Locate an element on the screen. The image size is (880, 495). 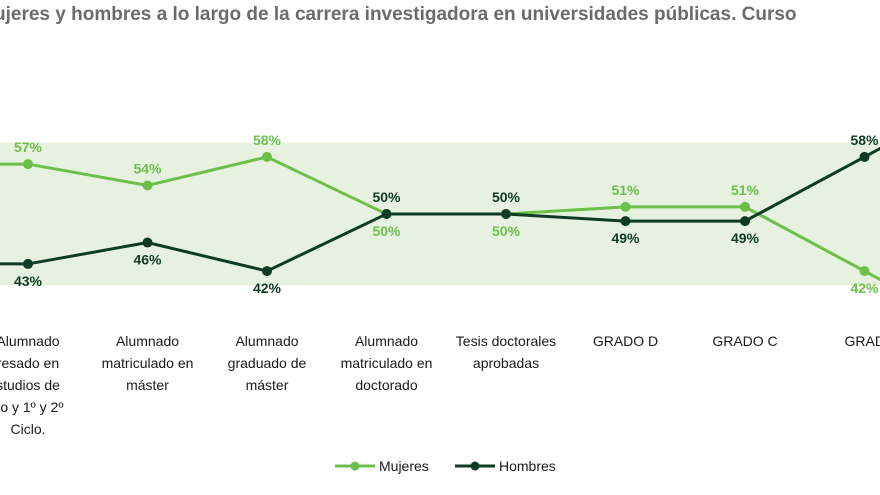
data-label-hombres: 58% is located at coordinates (864, 140).